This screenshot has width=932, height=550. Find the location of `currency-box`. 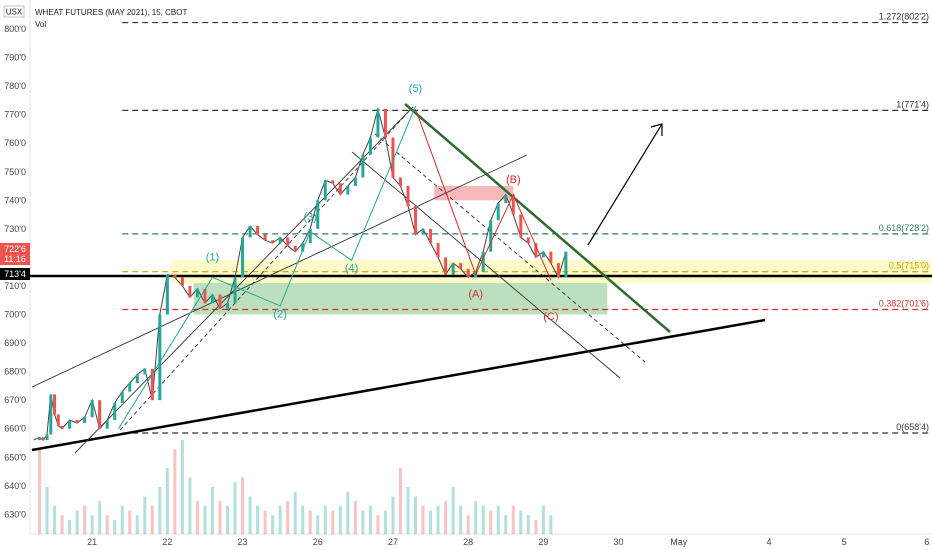

currency-box is located at coordinates (14, 11).